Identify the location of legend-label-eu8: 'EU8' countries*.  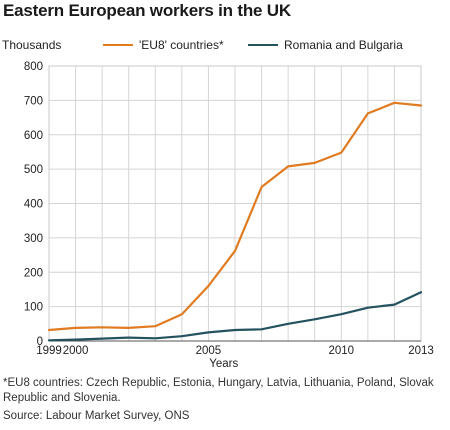
(181, 45).